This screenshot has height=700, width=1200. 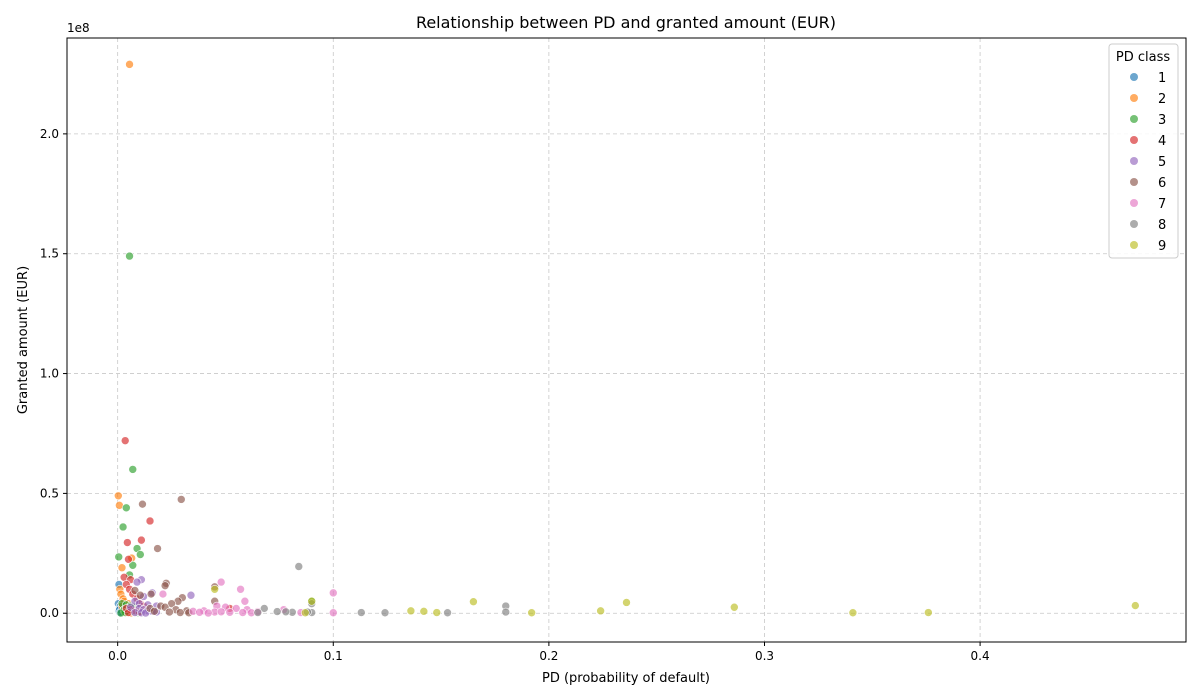 I want to click on legend-label: 6, so click(x=1162, y=183).